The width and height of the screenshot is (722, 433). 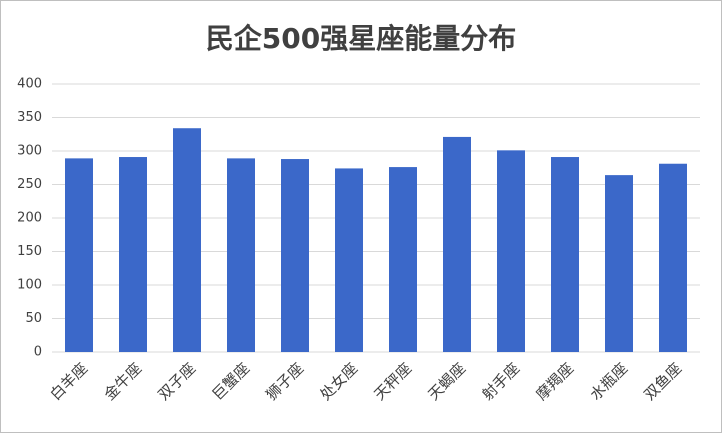 What do you see at coordinates (33, 318) in the screenshot?
I see `y-tick-label: 50` at bounding box center [33, 318].